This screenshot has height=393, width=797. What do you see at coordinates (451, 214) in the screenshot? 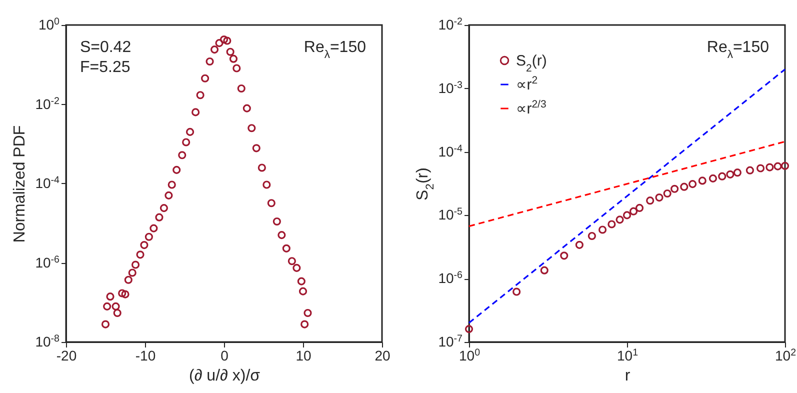
I see `y-tick-label: 10$^{-5}$` at bounding box center [451, 214].